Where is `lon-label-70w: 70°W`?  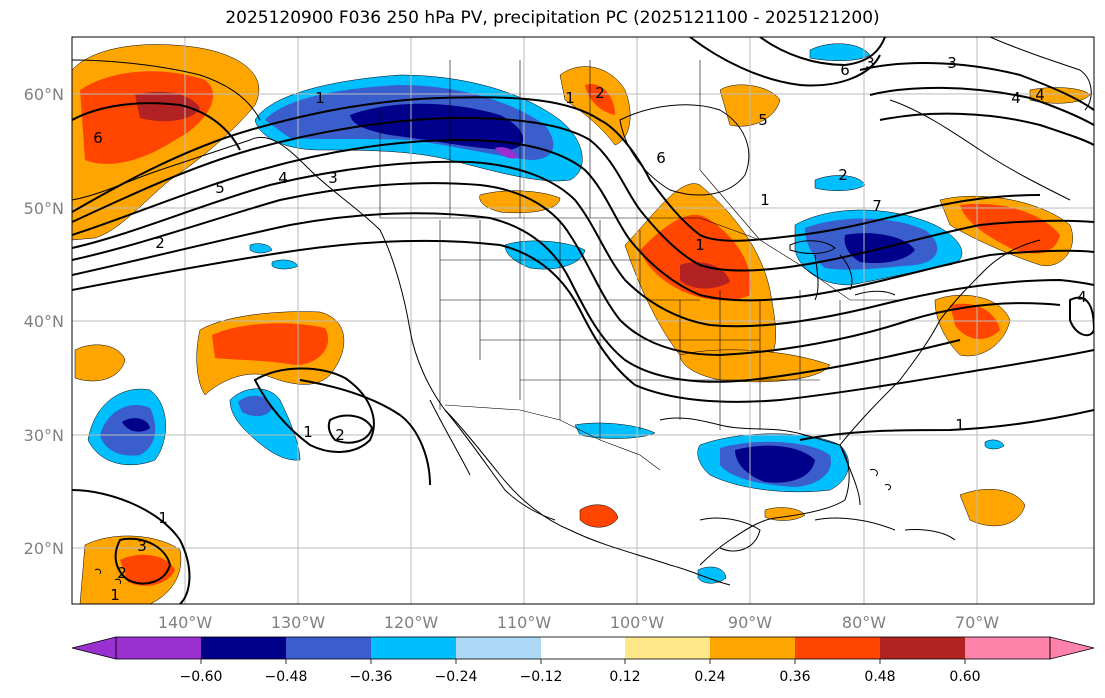
lon-label-70w: 70°W is located at coordinates (977, 622).